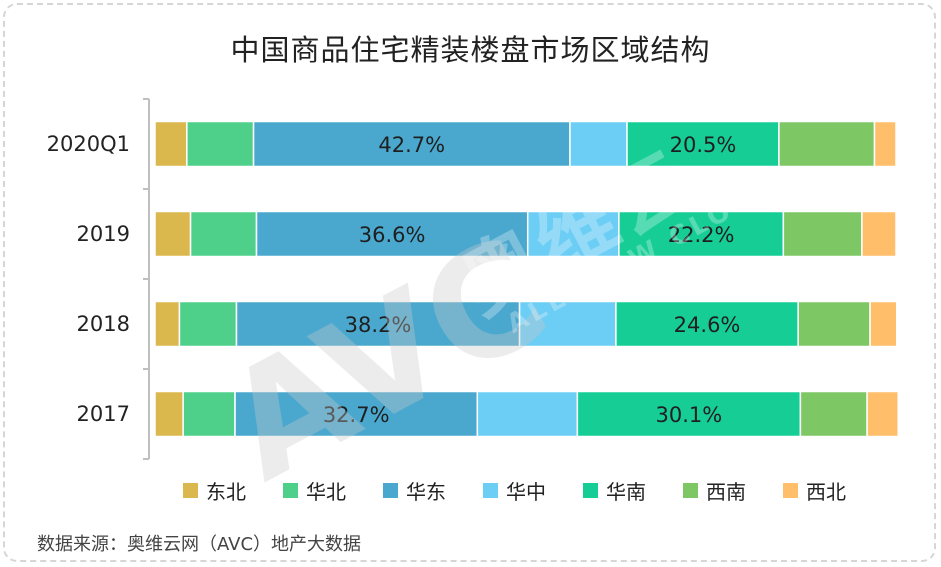 This screenshot has width=941, height=567. What do you see at coordinates (826, 492) in the screenshot?
I see `legend-label: 西北` at bounding box center [826, 492].